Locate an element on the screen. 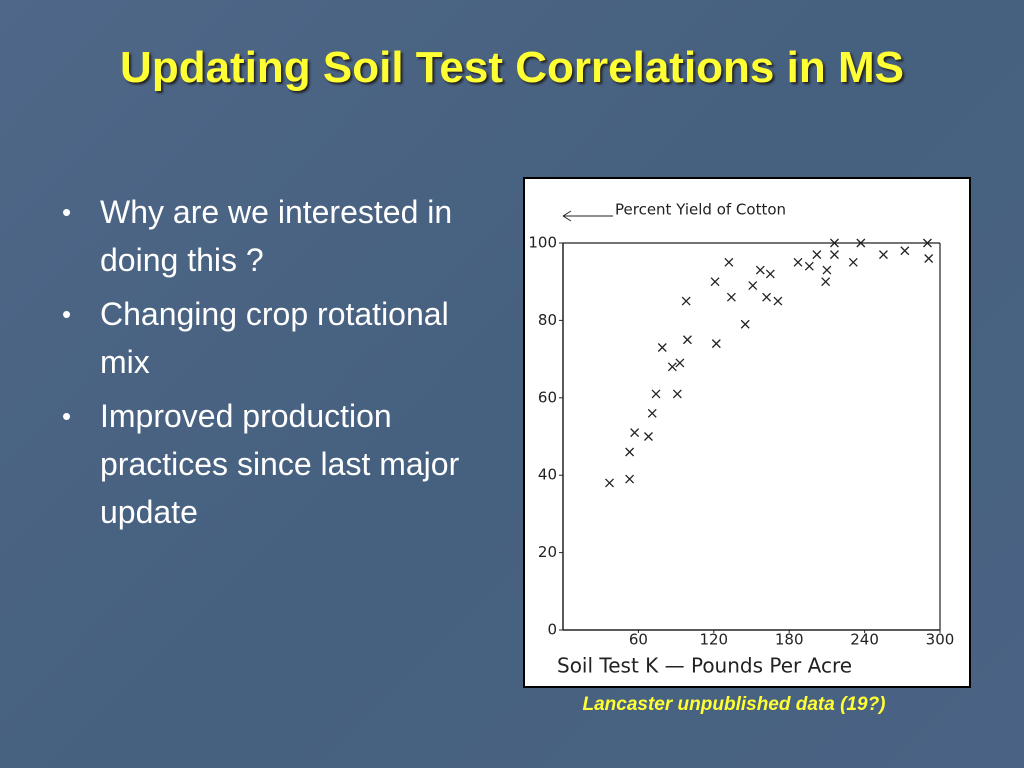 The height and width of the screenshot is (768, 1024). x-axis-label: Soil Test K — Pounds Per Acre is located at coordinates (704, 666).